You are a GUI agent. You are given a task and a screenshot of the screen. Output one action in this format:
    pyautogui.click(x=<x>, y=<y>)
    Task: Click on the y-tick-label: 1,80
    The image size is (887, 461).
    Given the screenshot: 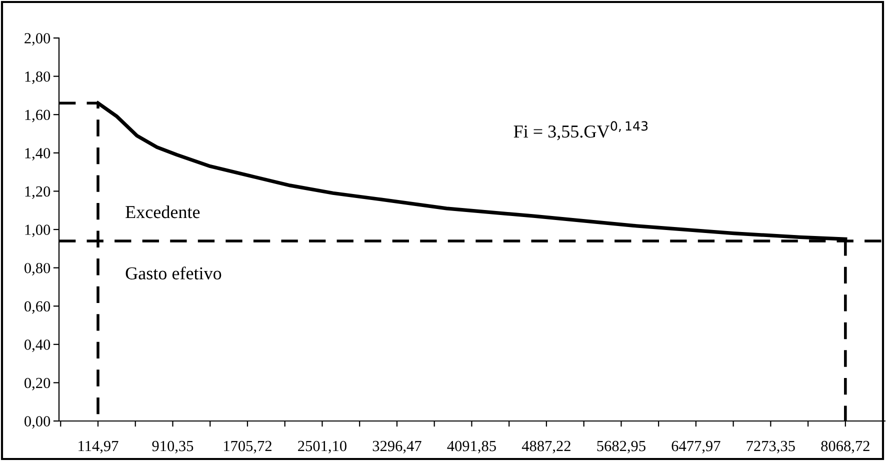 What is the action you would take?
    pyautogui.click(x=37, y=77)
    